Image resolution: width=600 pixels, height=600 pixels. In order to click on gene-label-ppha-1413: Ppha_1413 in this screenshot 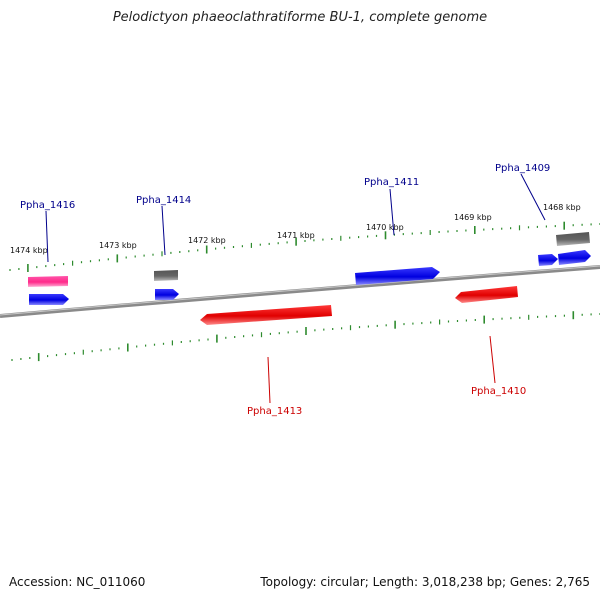, I will do `click(274, 411)`.